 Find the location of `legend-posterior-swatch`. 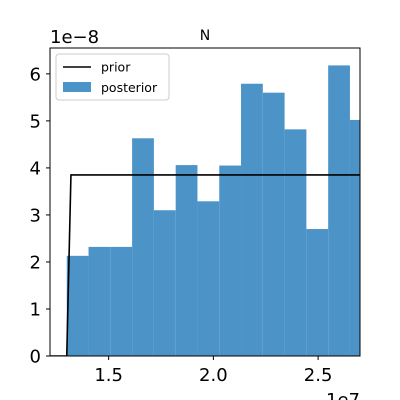

legend-posterior-swatch is located at coordinates (77, 87).